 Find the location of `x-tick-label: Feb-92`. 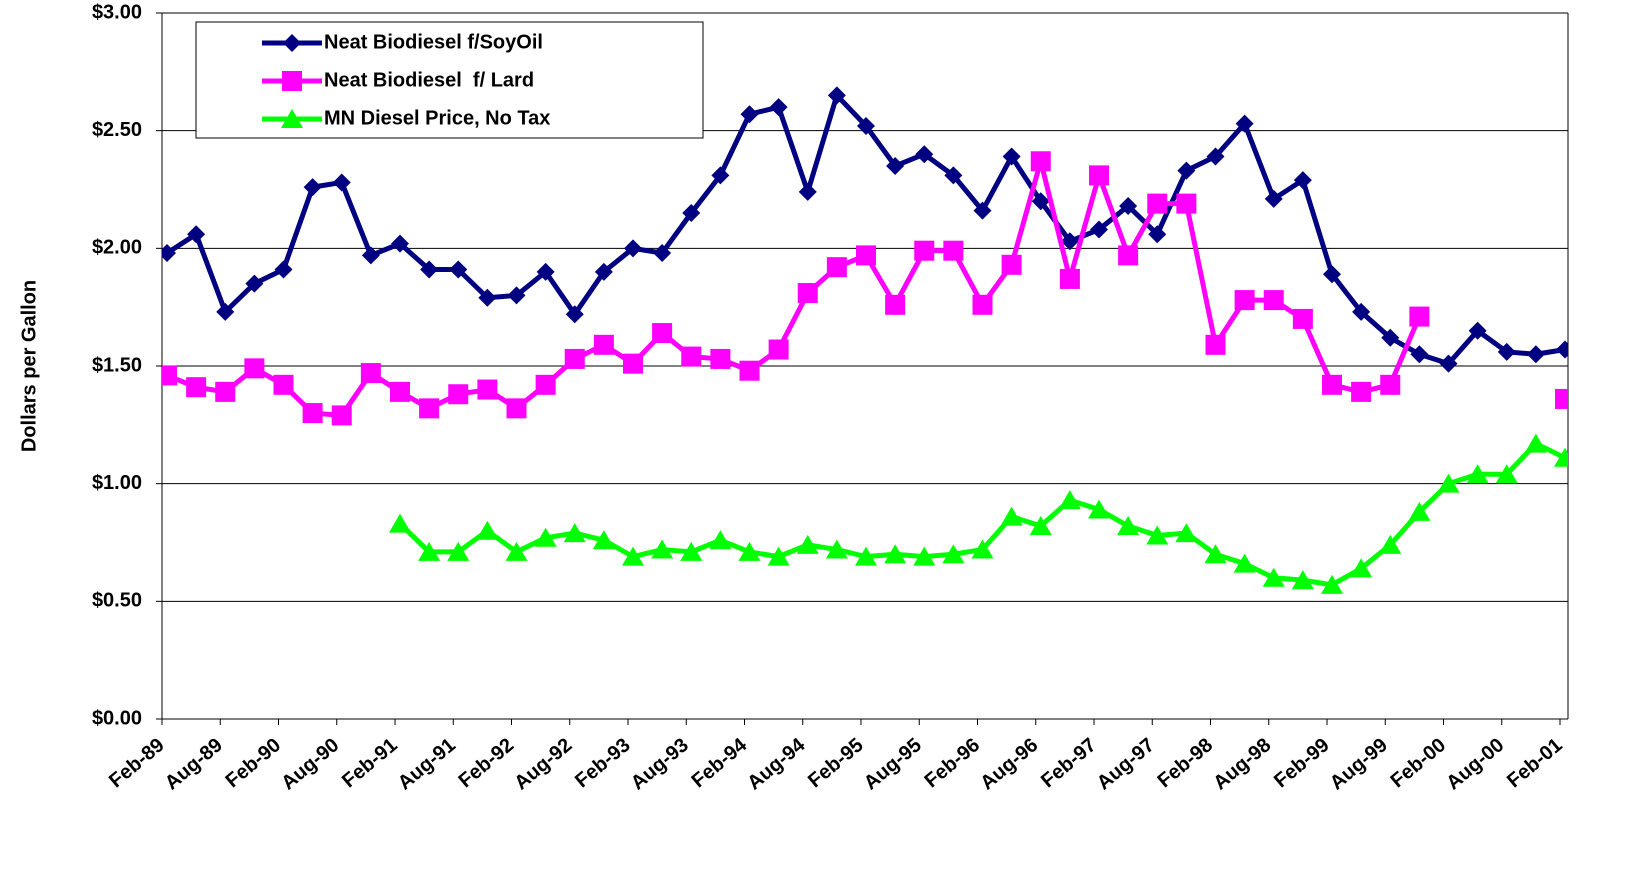

x-tick-label: Feb-92 is located at coordinates (487, 763).